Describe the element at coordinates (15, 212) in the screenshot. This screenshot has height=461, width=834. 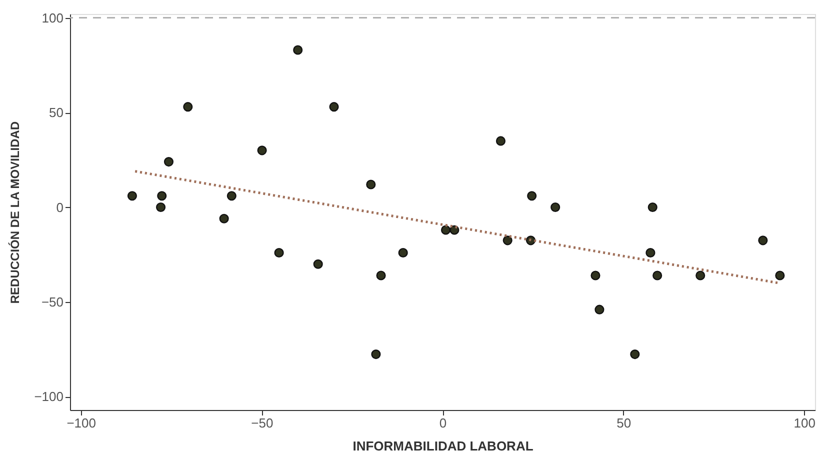
I see `y-axis-title: REDUCCIÓN DE LA MOVILIDAD` at that location.